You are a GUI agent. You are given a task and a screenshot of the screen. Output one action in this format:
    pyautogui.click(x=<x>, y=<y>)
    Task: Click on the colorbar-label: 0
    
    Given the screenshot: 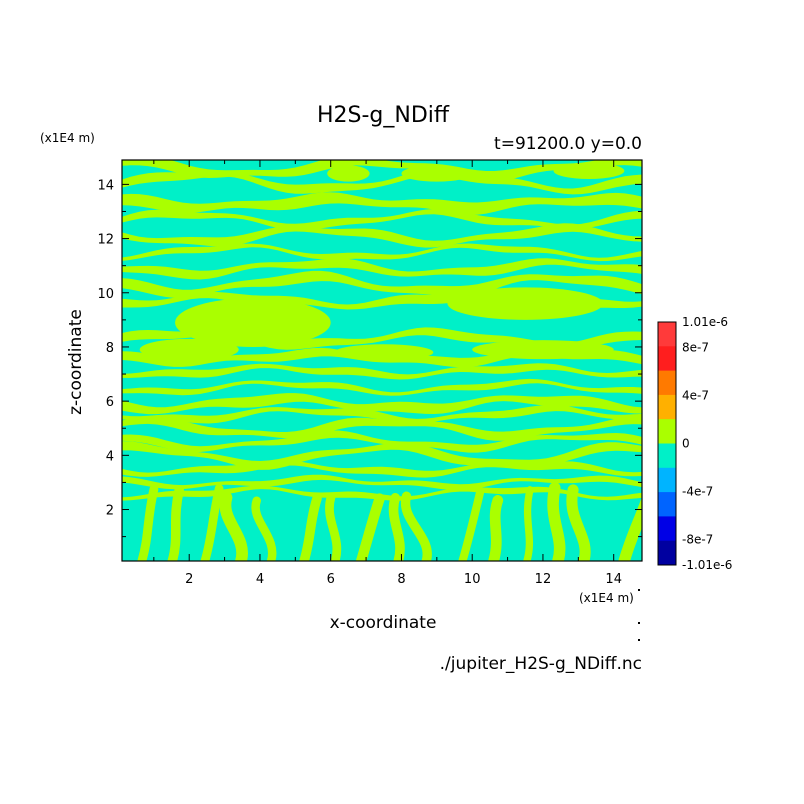 What is the action you would take?
    pyautogui.click(x=686, y=444)
    